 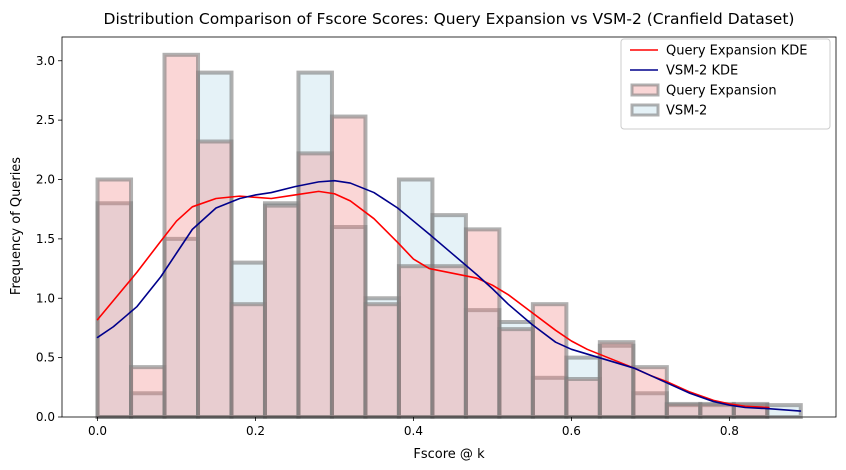 What do you see at coordinates (736, 51) in the screenshot?
I see `legend-label-query-expansion-kde: Query Expansion KDE` at bounding box center [736, 51].